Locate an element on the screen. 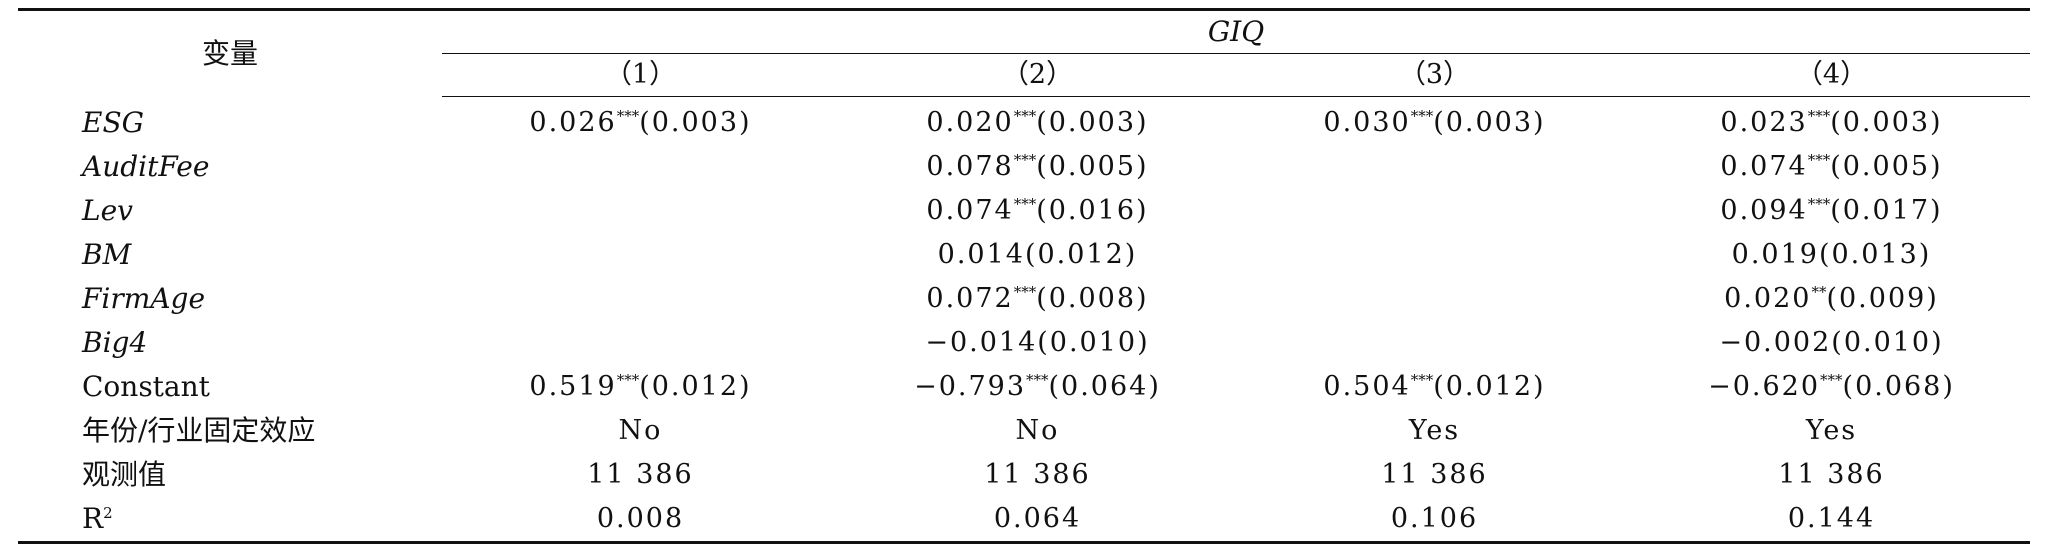  table-row-r-squared: R2 0.008 0.064 0.106 0.144 is located at coordinates (1024, 520).